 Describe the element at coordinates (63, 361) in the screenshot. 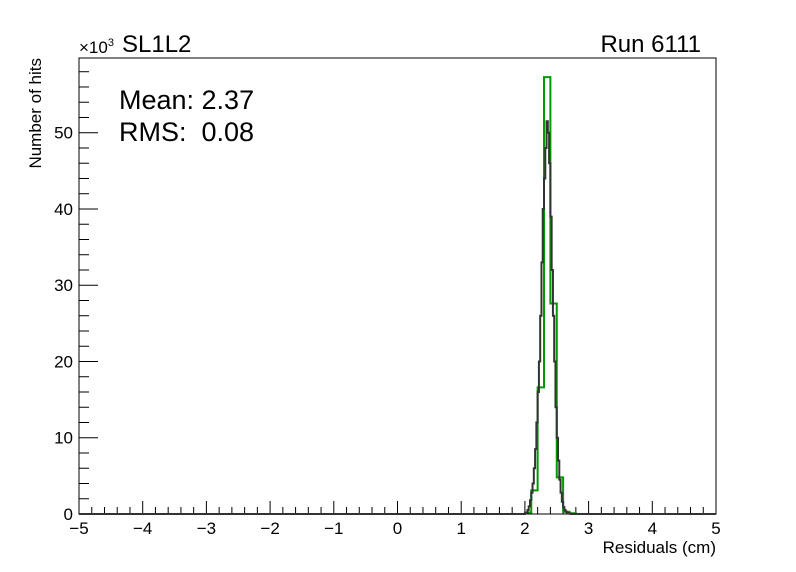

I see `y-tick-label: 20` at that location.